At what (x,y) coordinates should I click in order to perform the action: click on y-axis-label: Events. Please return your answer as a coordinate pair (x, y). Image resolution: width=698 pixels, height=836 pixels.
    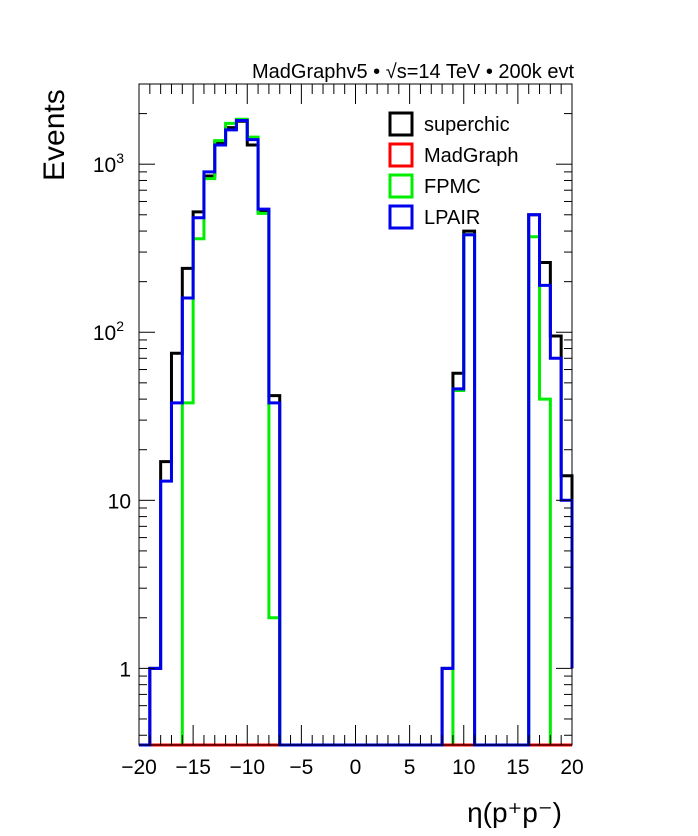
    Looking at the image, I should click on (54, 135).